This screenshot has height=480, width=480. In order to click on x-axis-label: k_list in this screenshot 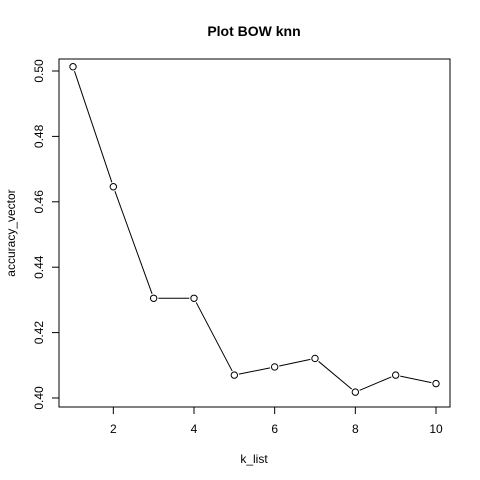, I will do `click(254, 459)`.